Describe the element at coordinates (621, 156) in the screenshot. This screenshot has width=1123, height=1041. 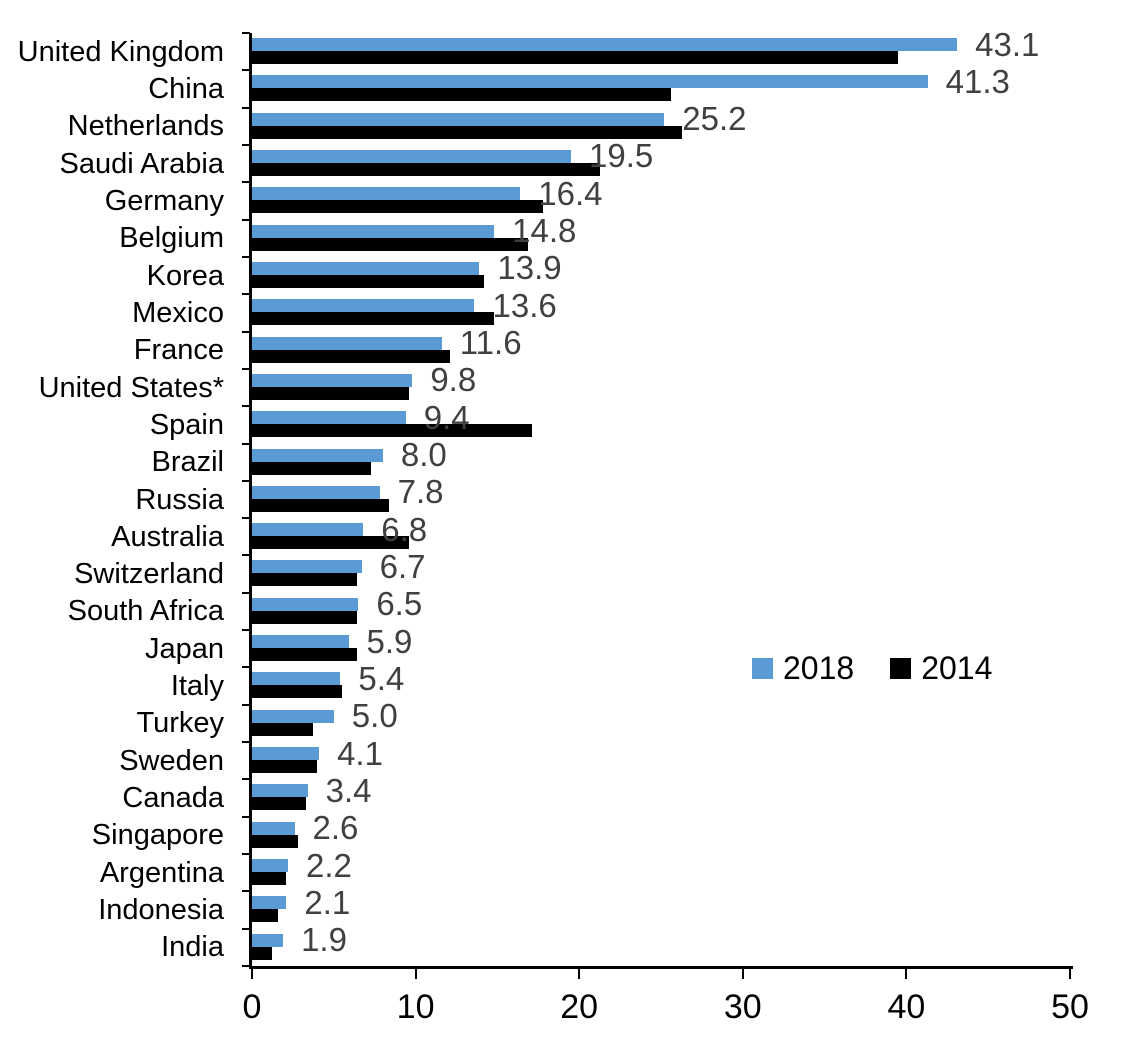
I see `value-label: 19.5` at that location.